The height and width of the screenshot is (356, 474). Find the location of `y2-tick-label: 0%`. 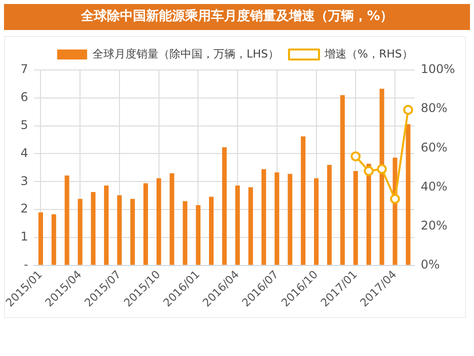

y2-tick-label: 0% is located at coordinates (430, 264).